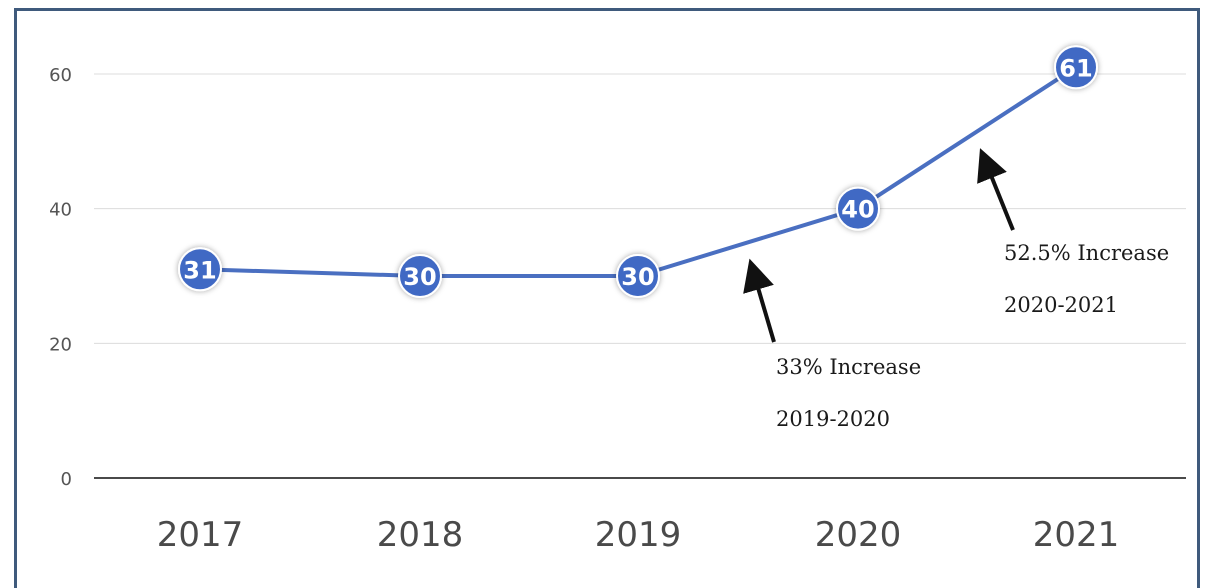 This screenshot has width=1210, height=588. I want to click on data-point: 61, so click(1076, 67).